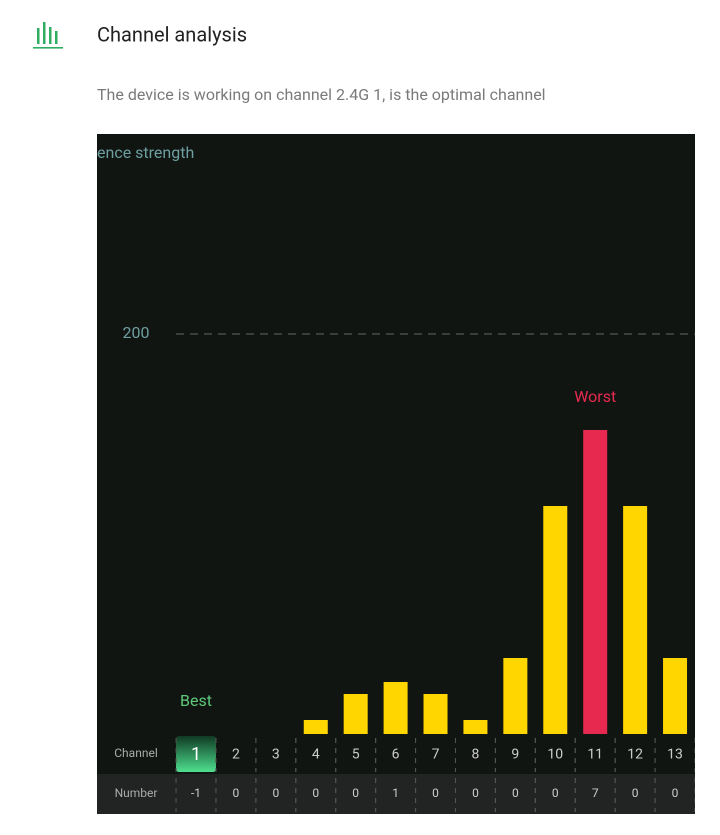  Describe the element at coordinates (356, 755) in the screenshot. I see `x-tick-label: 5` at that location.